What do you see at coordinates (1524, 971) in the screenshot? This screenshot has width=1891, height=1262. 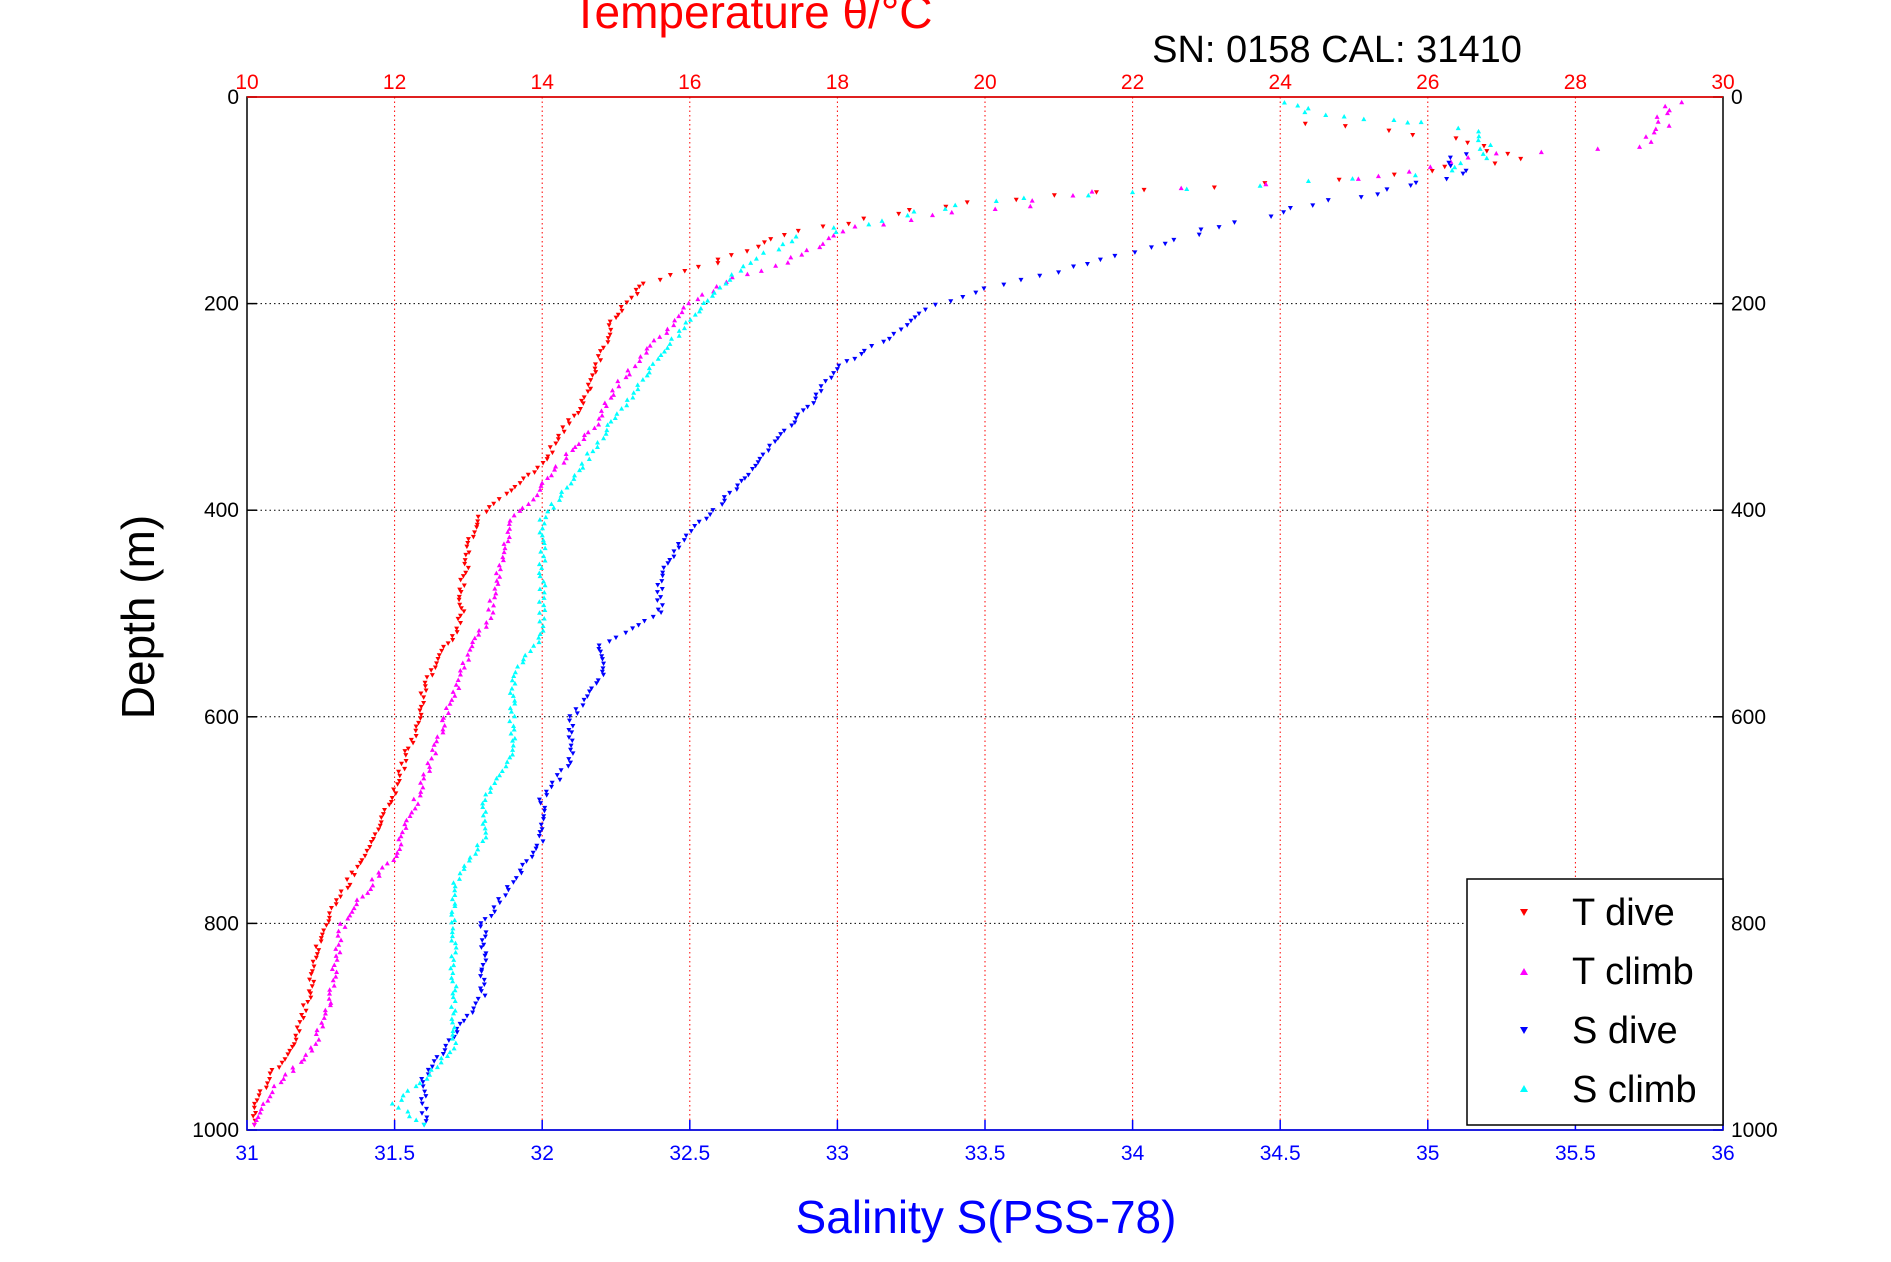 I see `legend-marker-t-climb` at bounding box center [1524, 971].